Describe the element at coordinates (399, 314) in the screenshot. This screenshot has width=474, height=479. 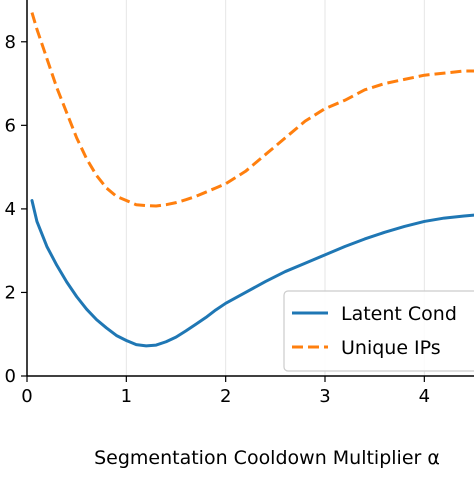
I see `legend-label-1: Latent Cond` at that location.